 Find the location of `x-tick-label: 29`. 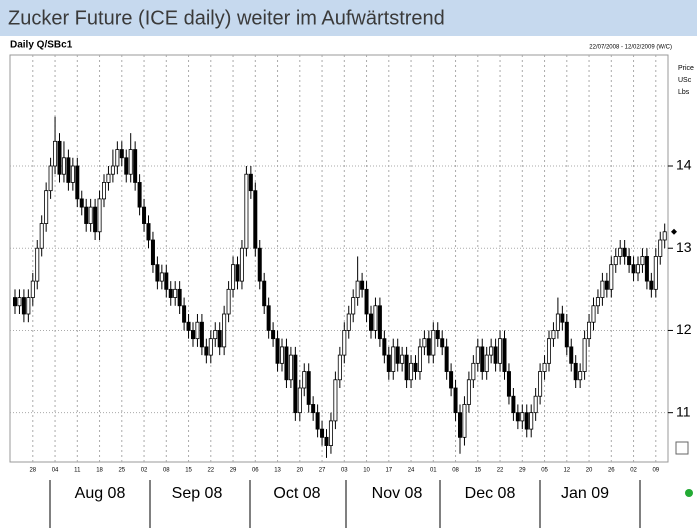

x-tick-label: 29 is located at coordinates (522, 471).